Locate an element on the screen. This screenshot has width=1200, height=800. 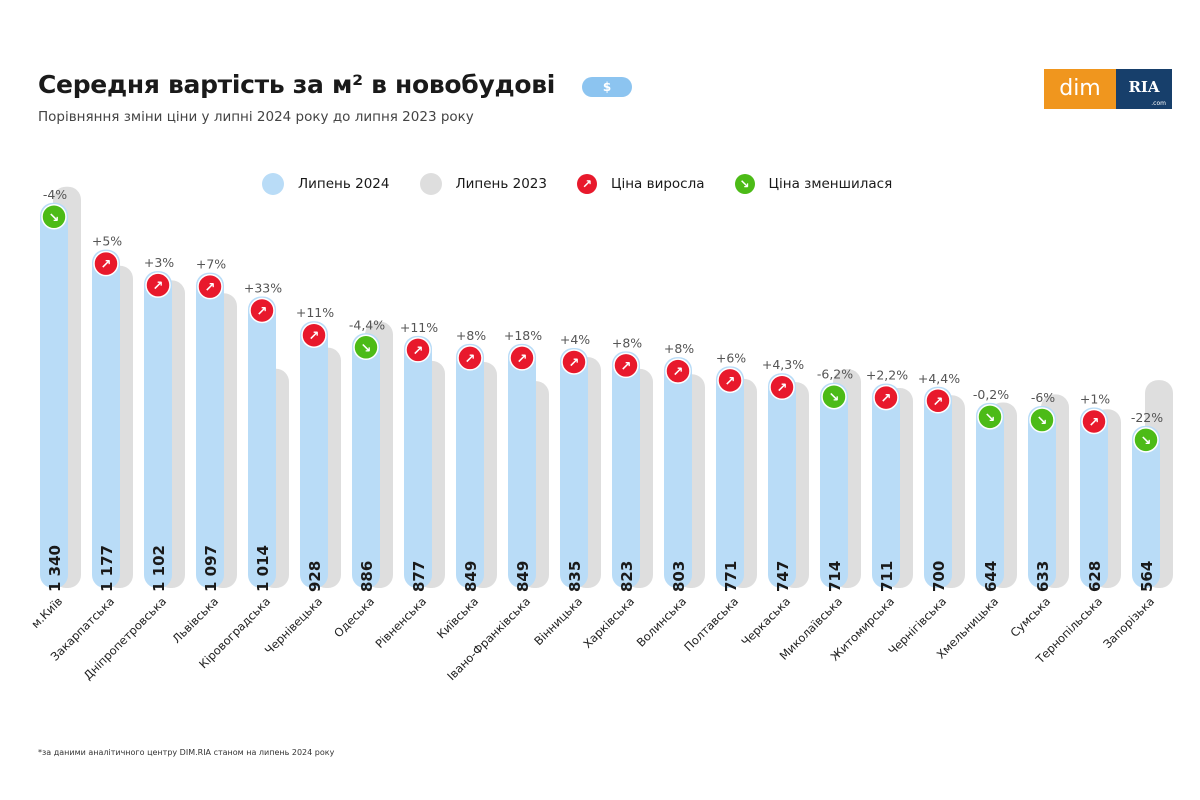
change-pct-label: +18% is located at coordinates (523, 335).